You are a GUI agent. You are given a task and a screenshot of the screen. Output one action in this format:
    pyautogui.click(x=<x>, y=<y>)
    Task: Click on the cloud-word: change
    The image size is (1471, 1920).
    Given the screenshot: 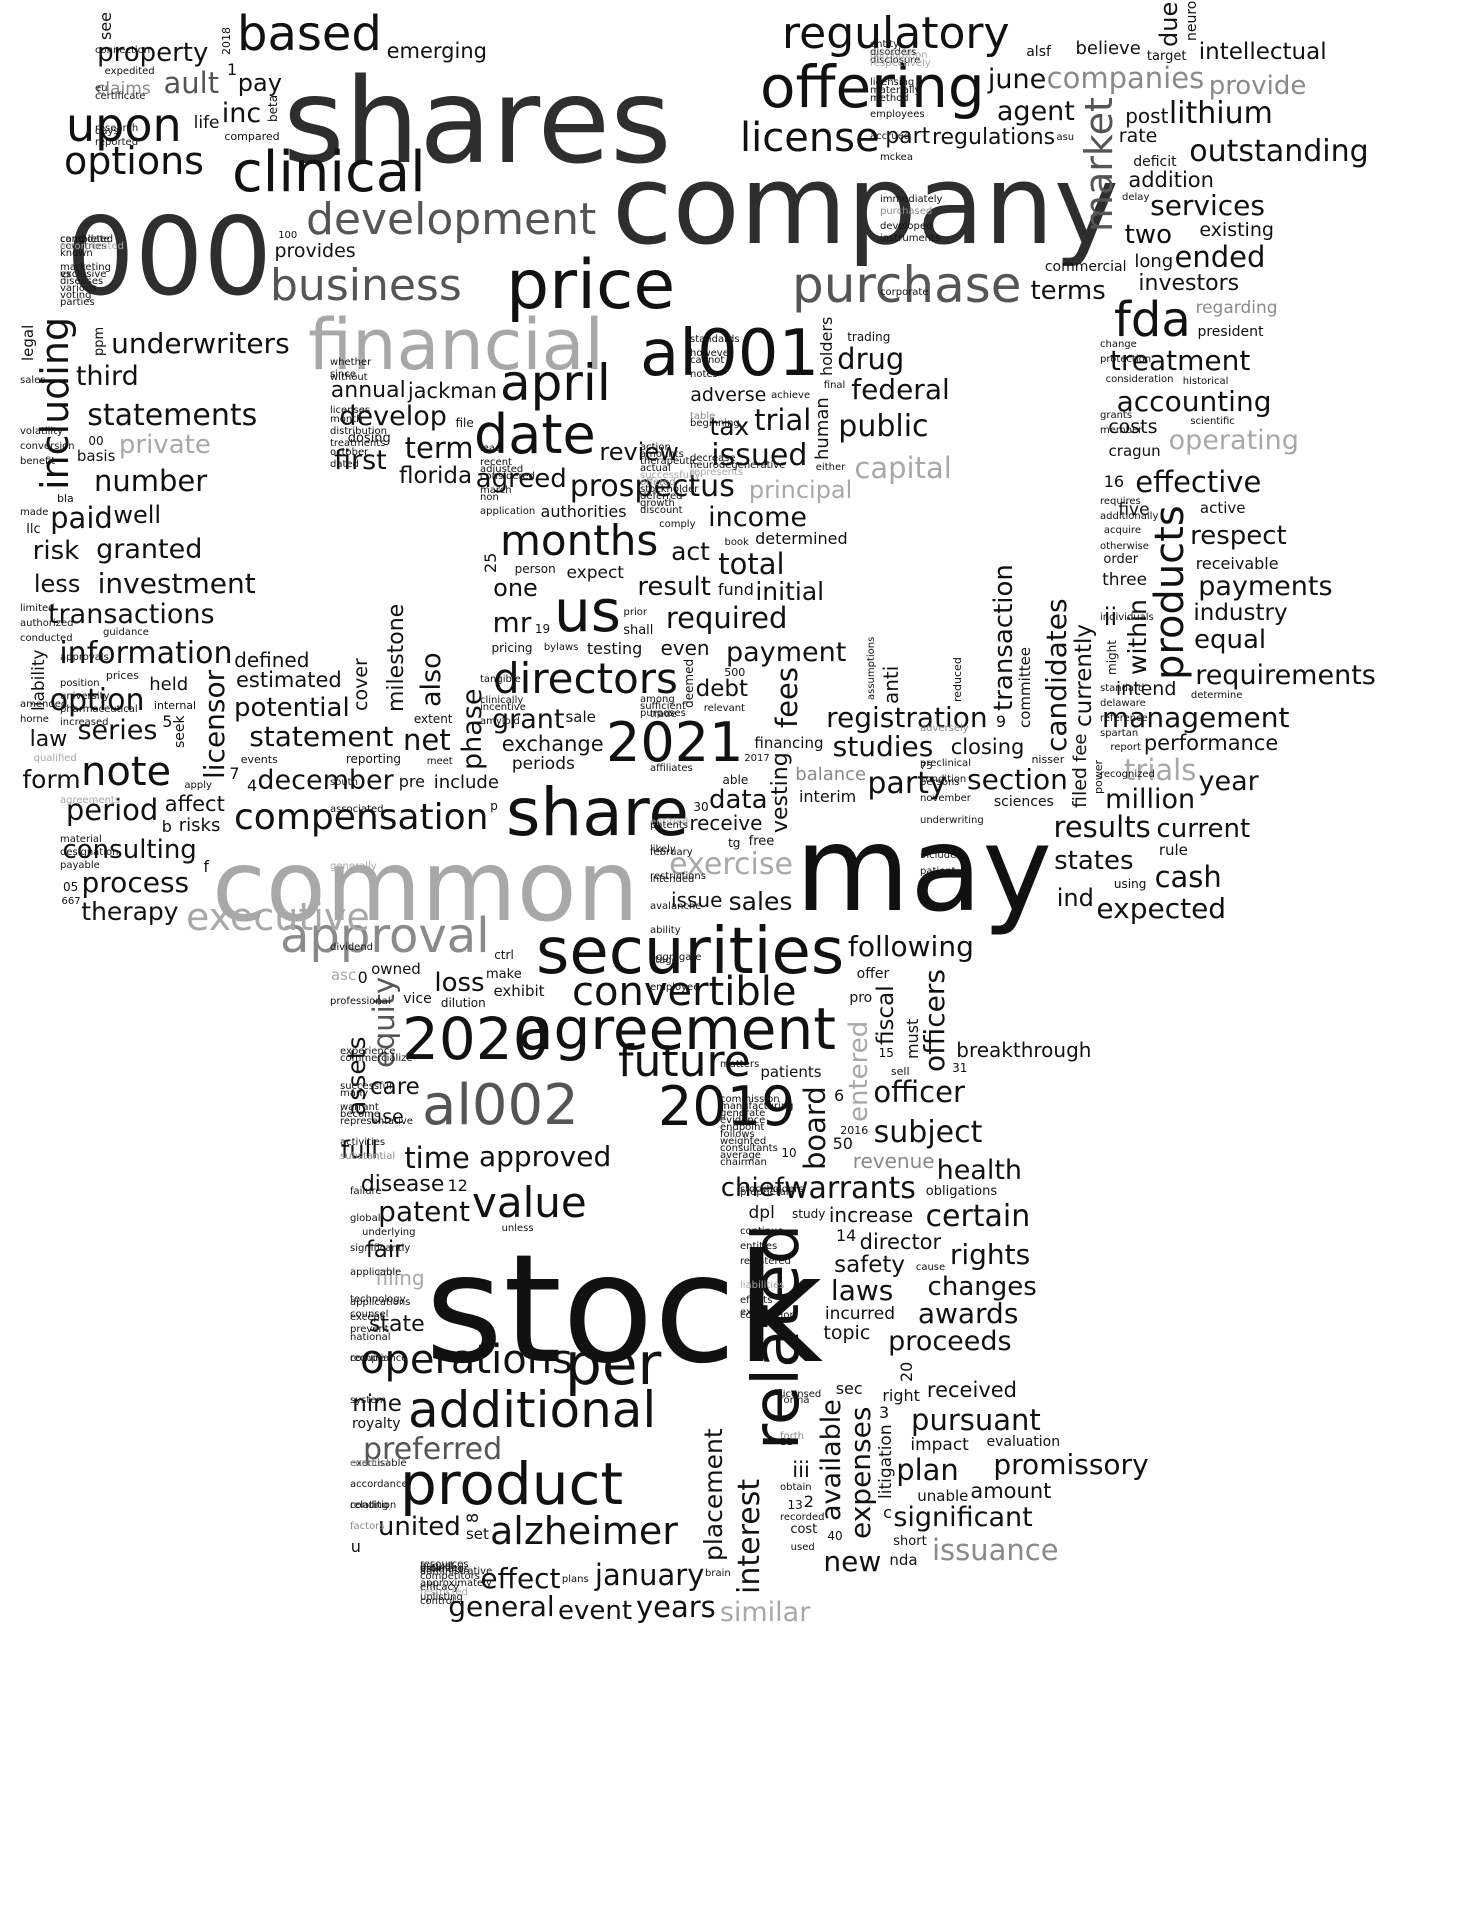 What is the action you would take?
    pyautogui.click(x=1118, y=344)
    